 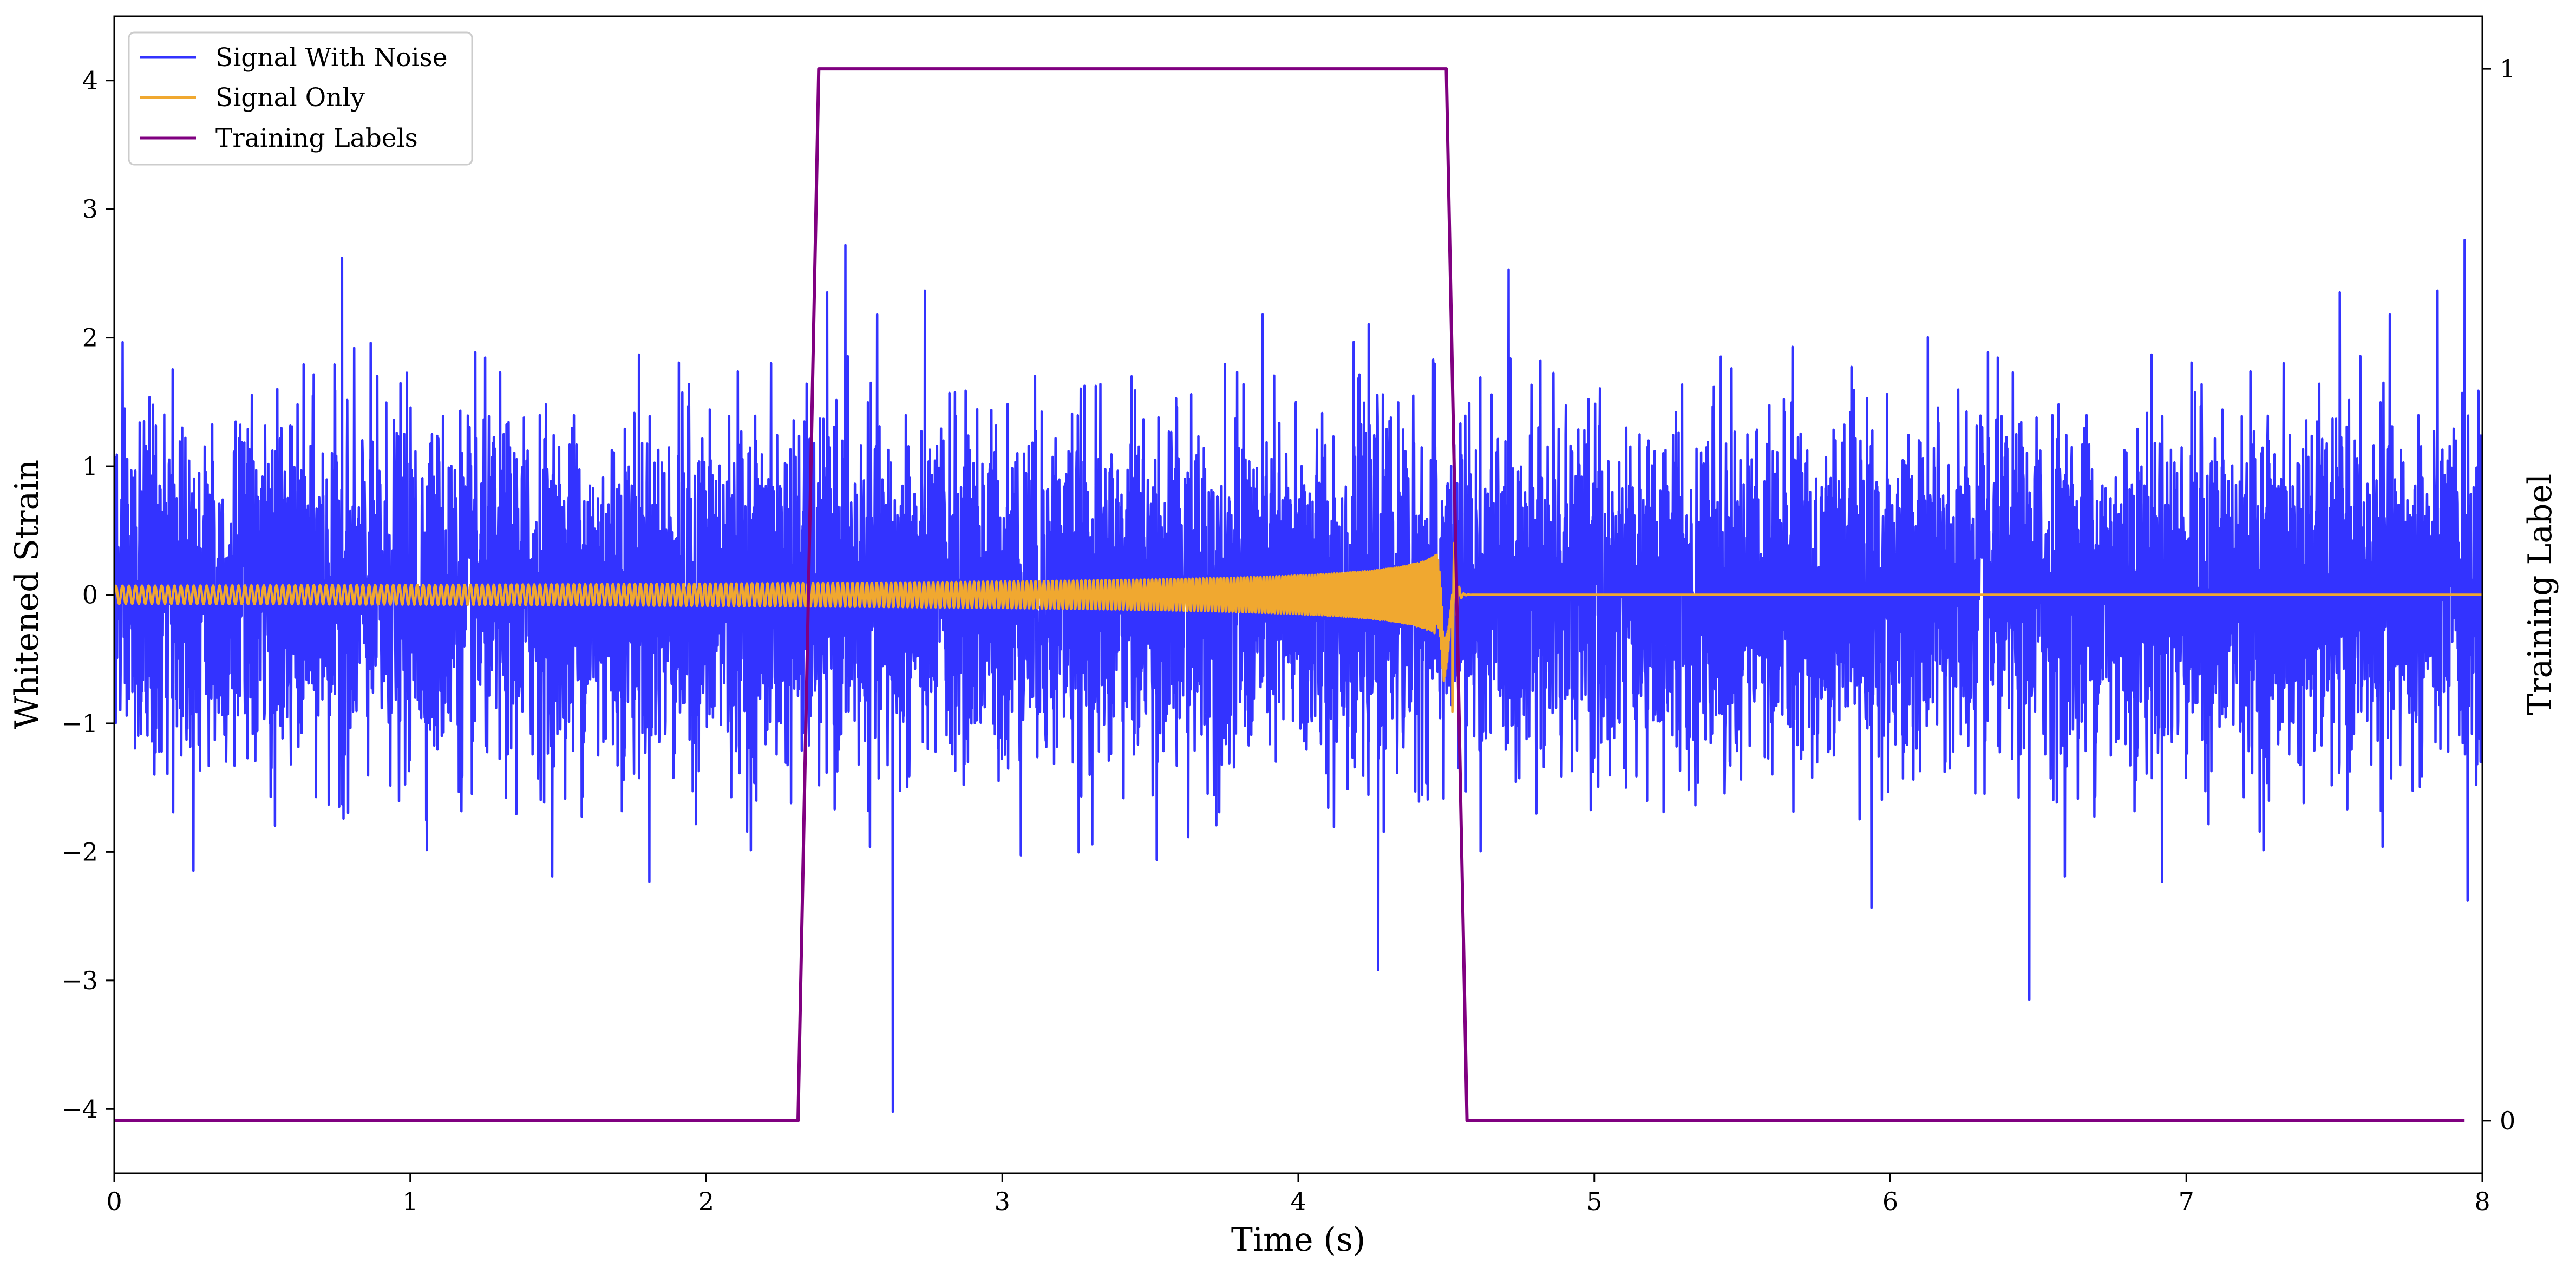 What do you see at coordinates (290, 98) in the screenshot?
I see `legend-label-signal-only: Signal Only` at bounding box center [290, 98].